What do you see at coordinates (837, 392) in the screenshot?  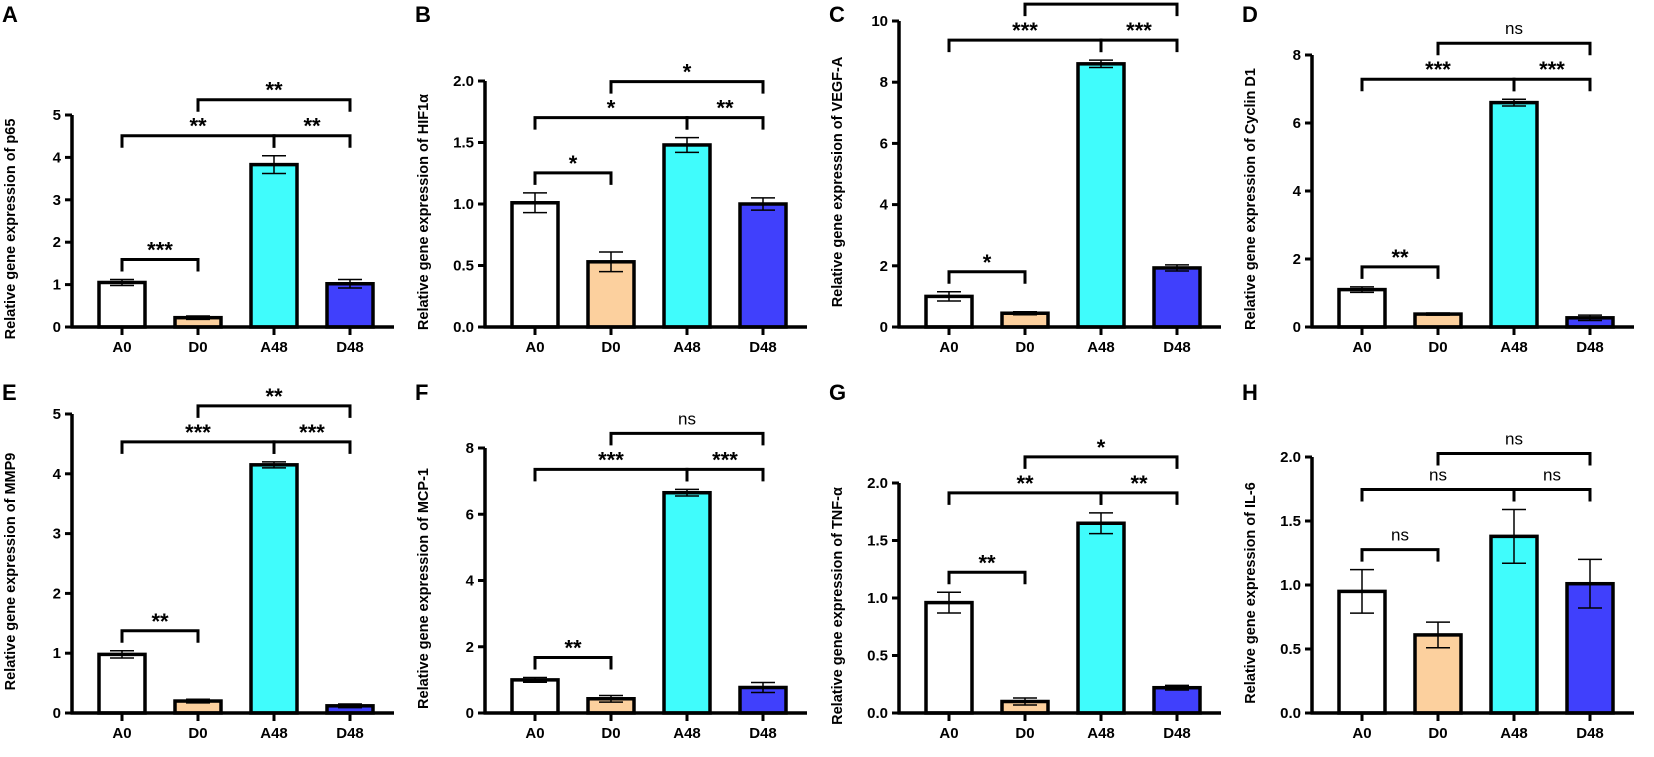 I see `panel-letter: G` at bounding box center [837, 392].